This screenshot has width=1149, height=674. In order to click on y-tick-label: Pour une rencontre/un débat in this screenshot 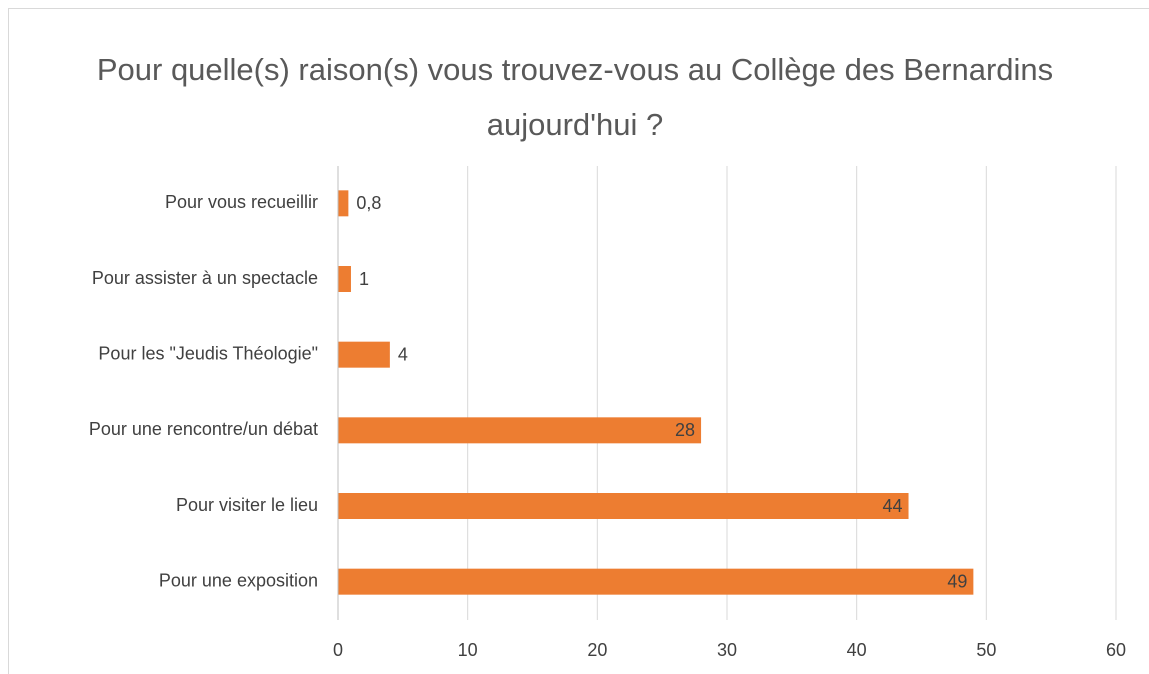, I will do `click(203, 429)`.